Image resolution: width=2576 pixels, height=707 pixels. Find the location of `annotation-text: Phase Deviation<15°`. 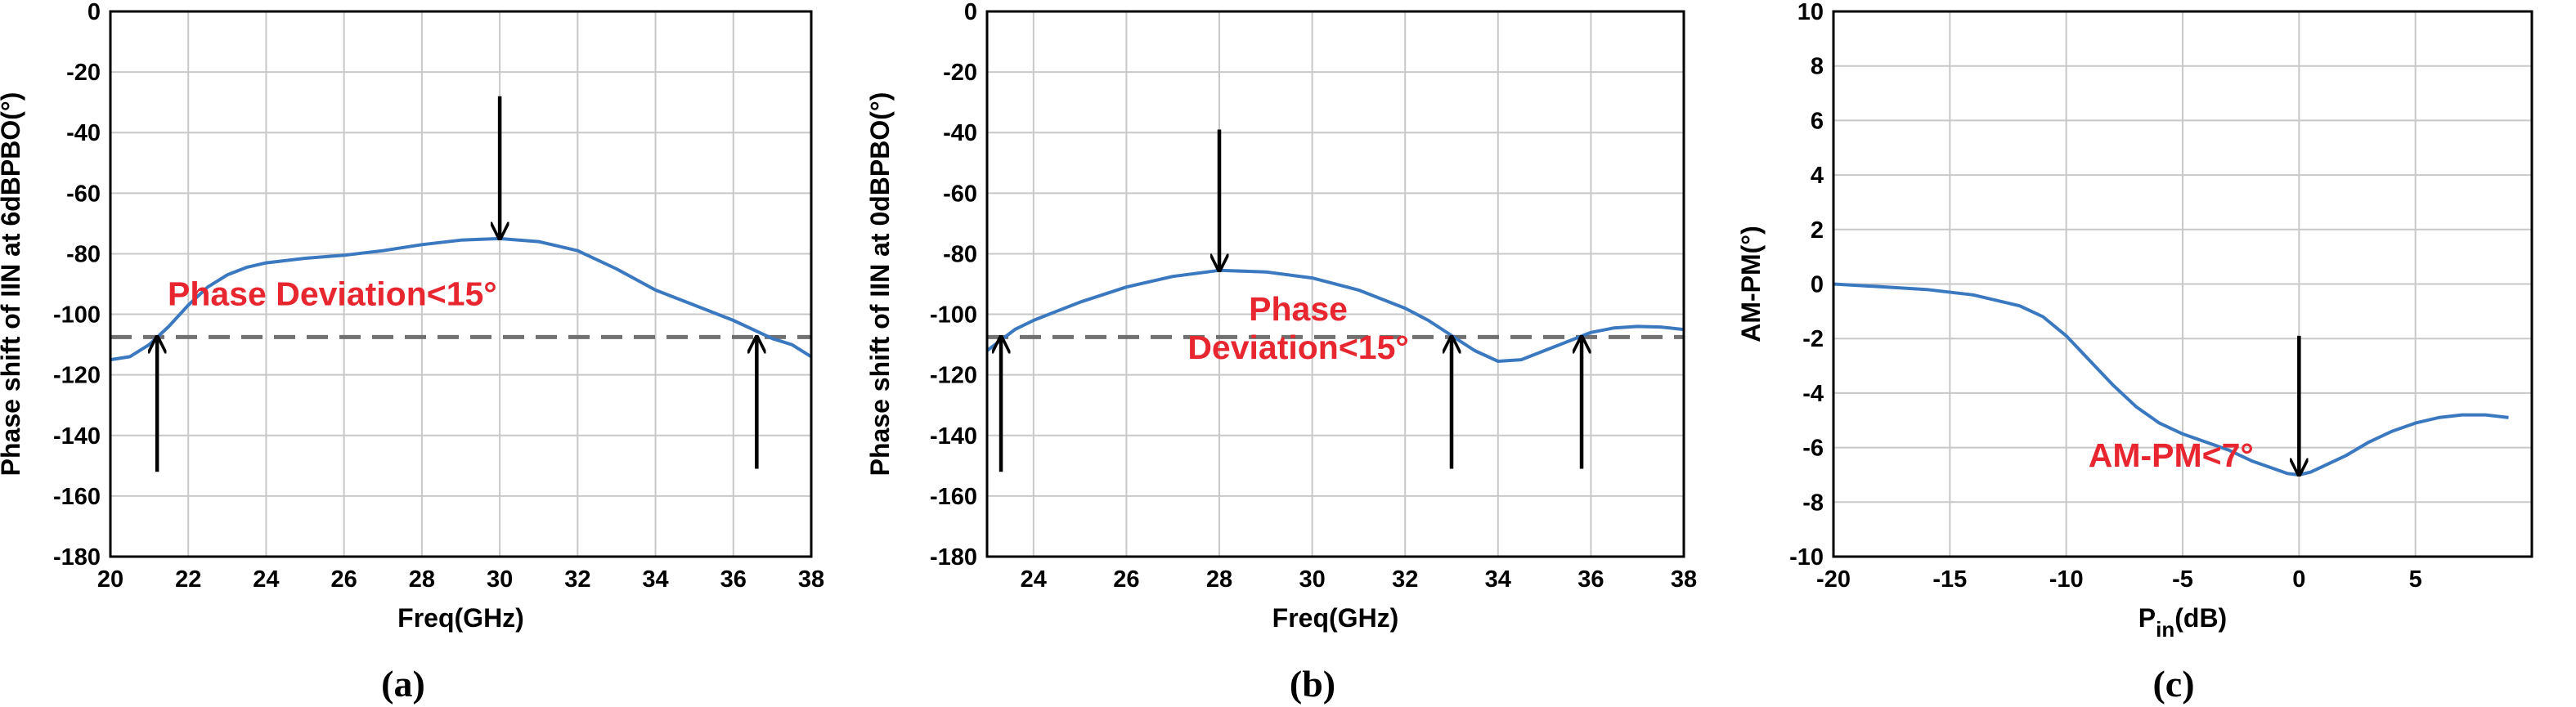

annotation-text: Phase Deviation<15° is located at coordinates (333, 293).